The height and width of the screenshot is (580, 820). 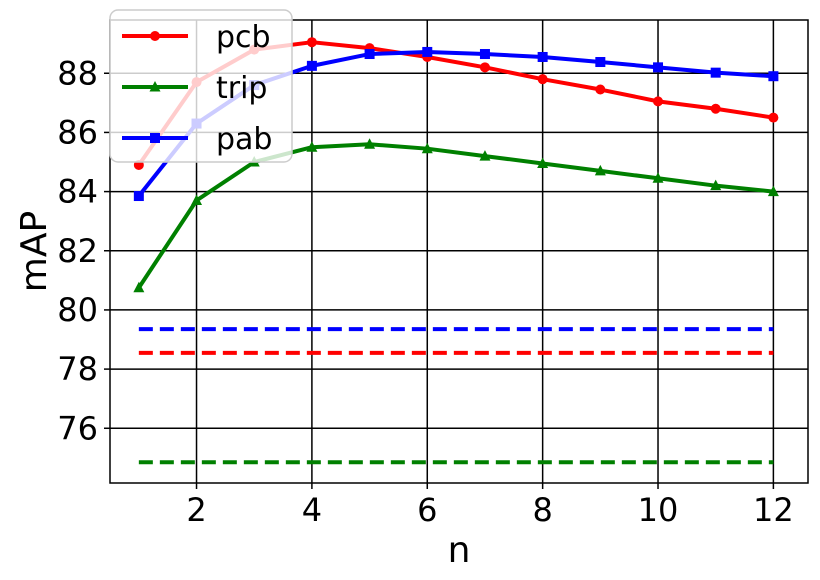 I want to click on x-tick-label: 6, so click(x=427, y=510).